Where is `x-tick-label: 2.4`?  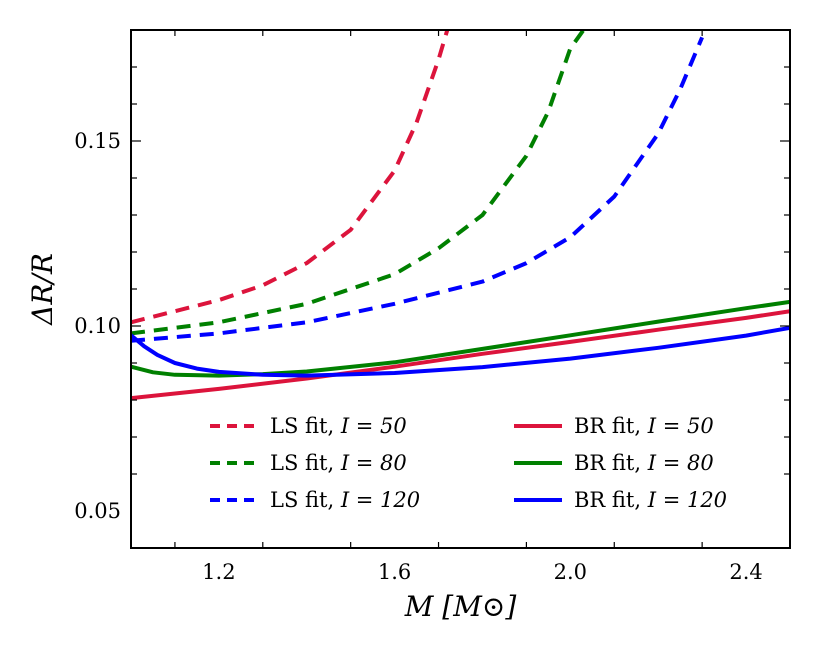 x-tick-label: 2.4 is located at coordinates (745, 572).